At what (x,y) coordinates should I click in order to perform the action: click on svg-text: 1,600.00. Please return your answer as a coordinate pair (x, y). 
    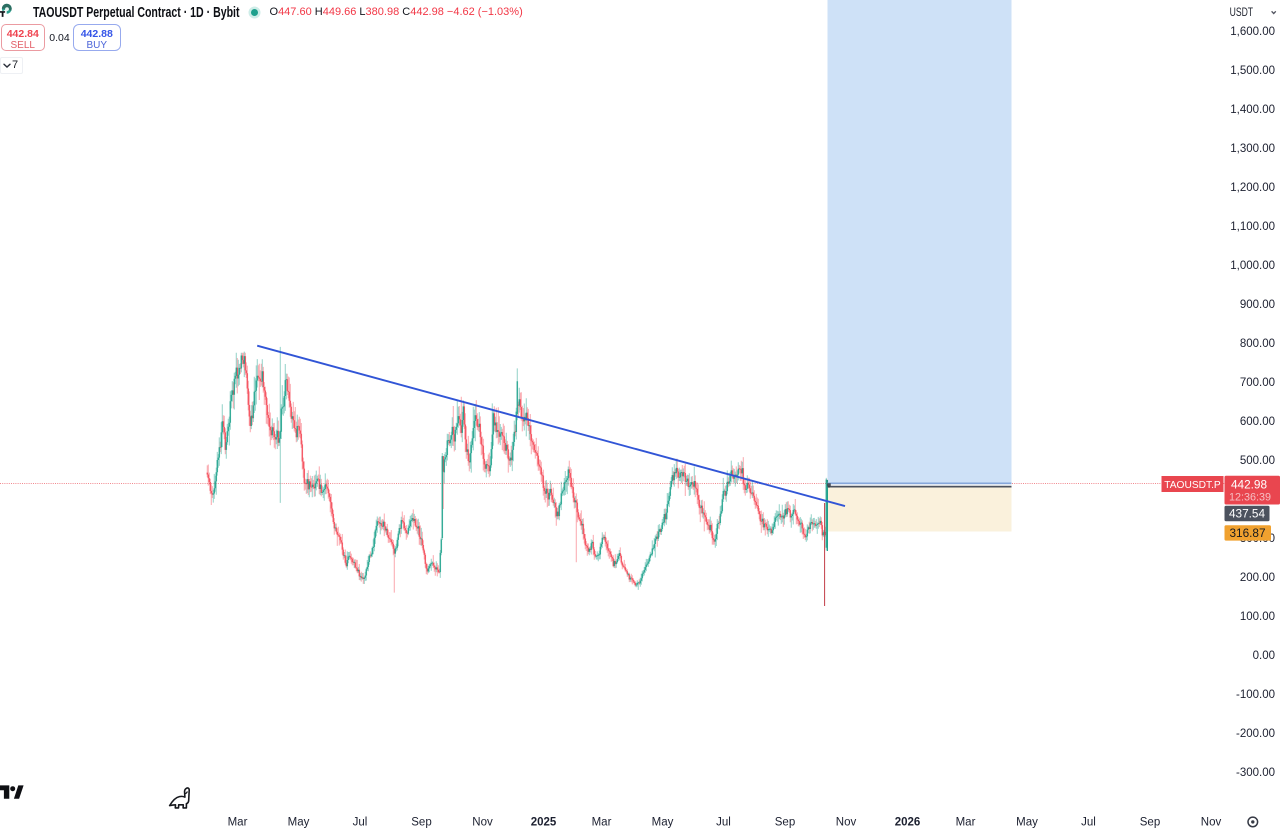
    Looking at the image, I should click on (1252, 32).